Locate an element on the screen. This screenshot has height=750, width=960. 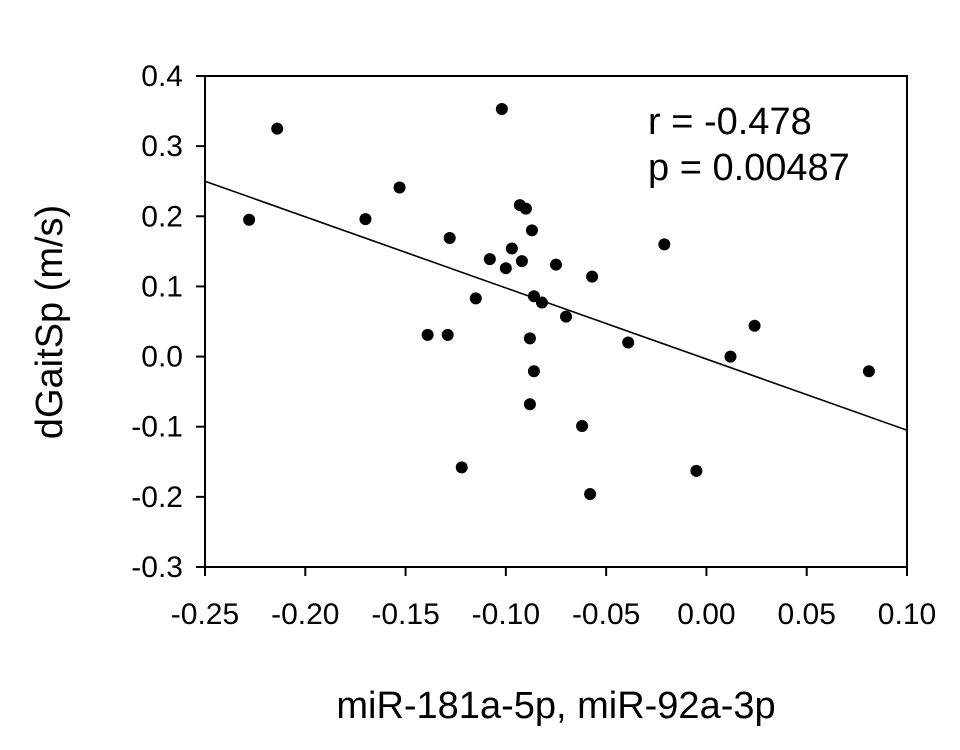
x-tick-label: 0.05 is located at coordinates (807, 614).